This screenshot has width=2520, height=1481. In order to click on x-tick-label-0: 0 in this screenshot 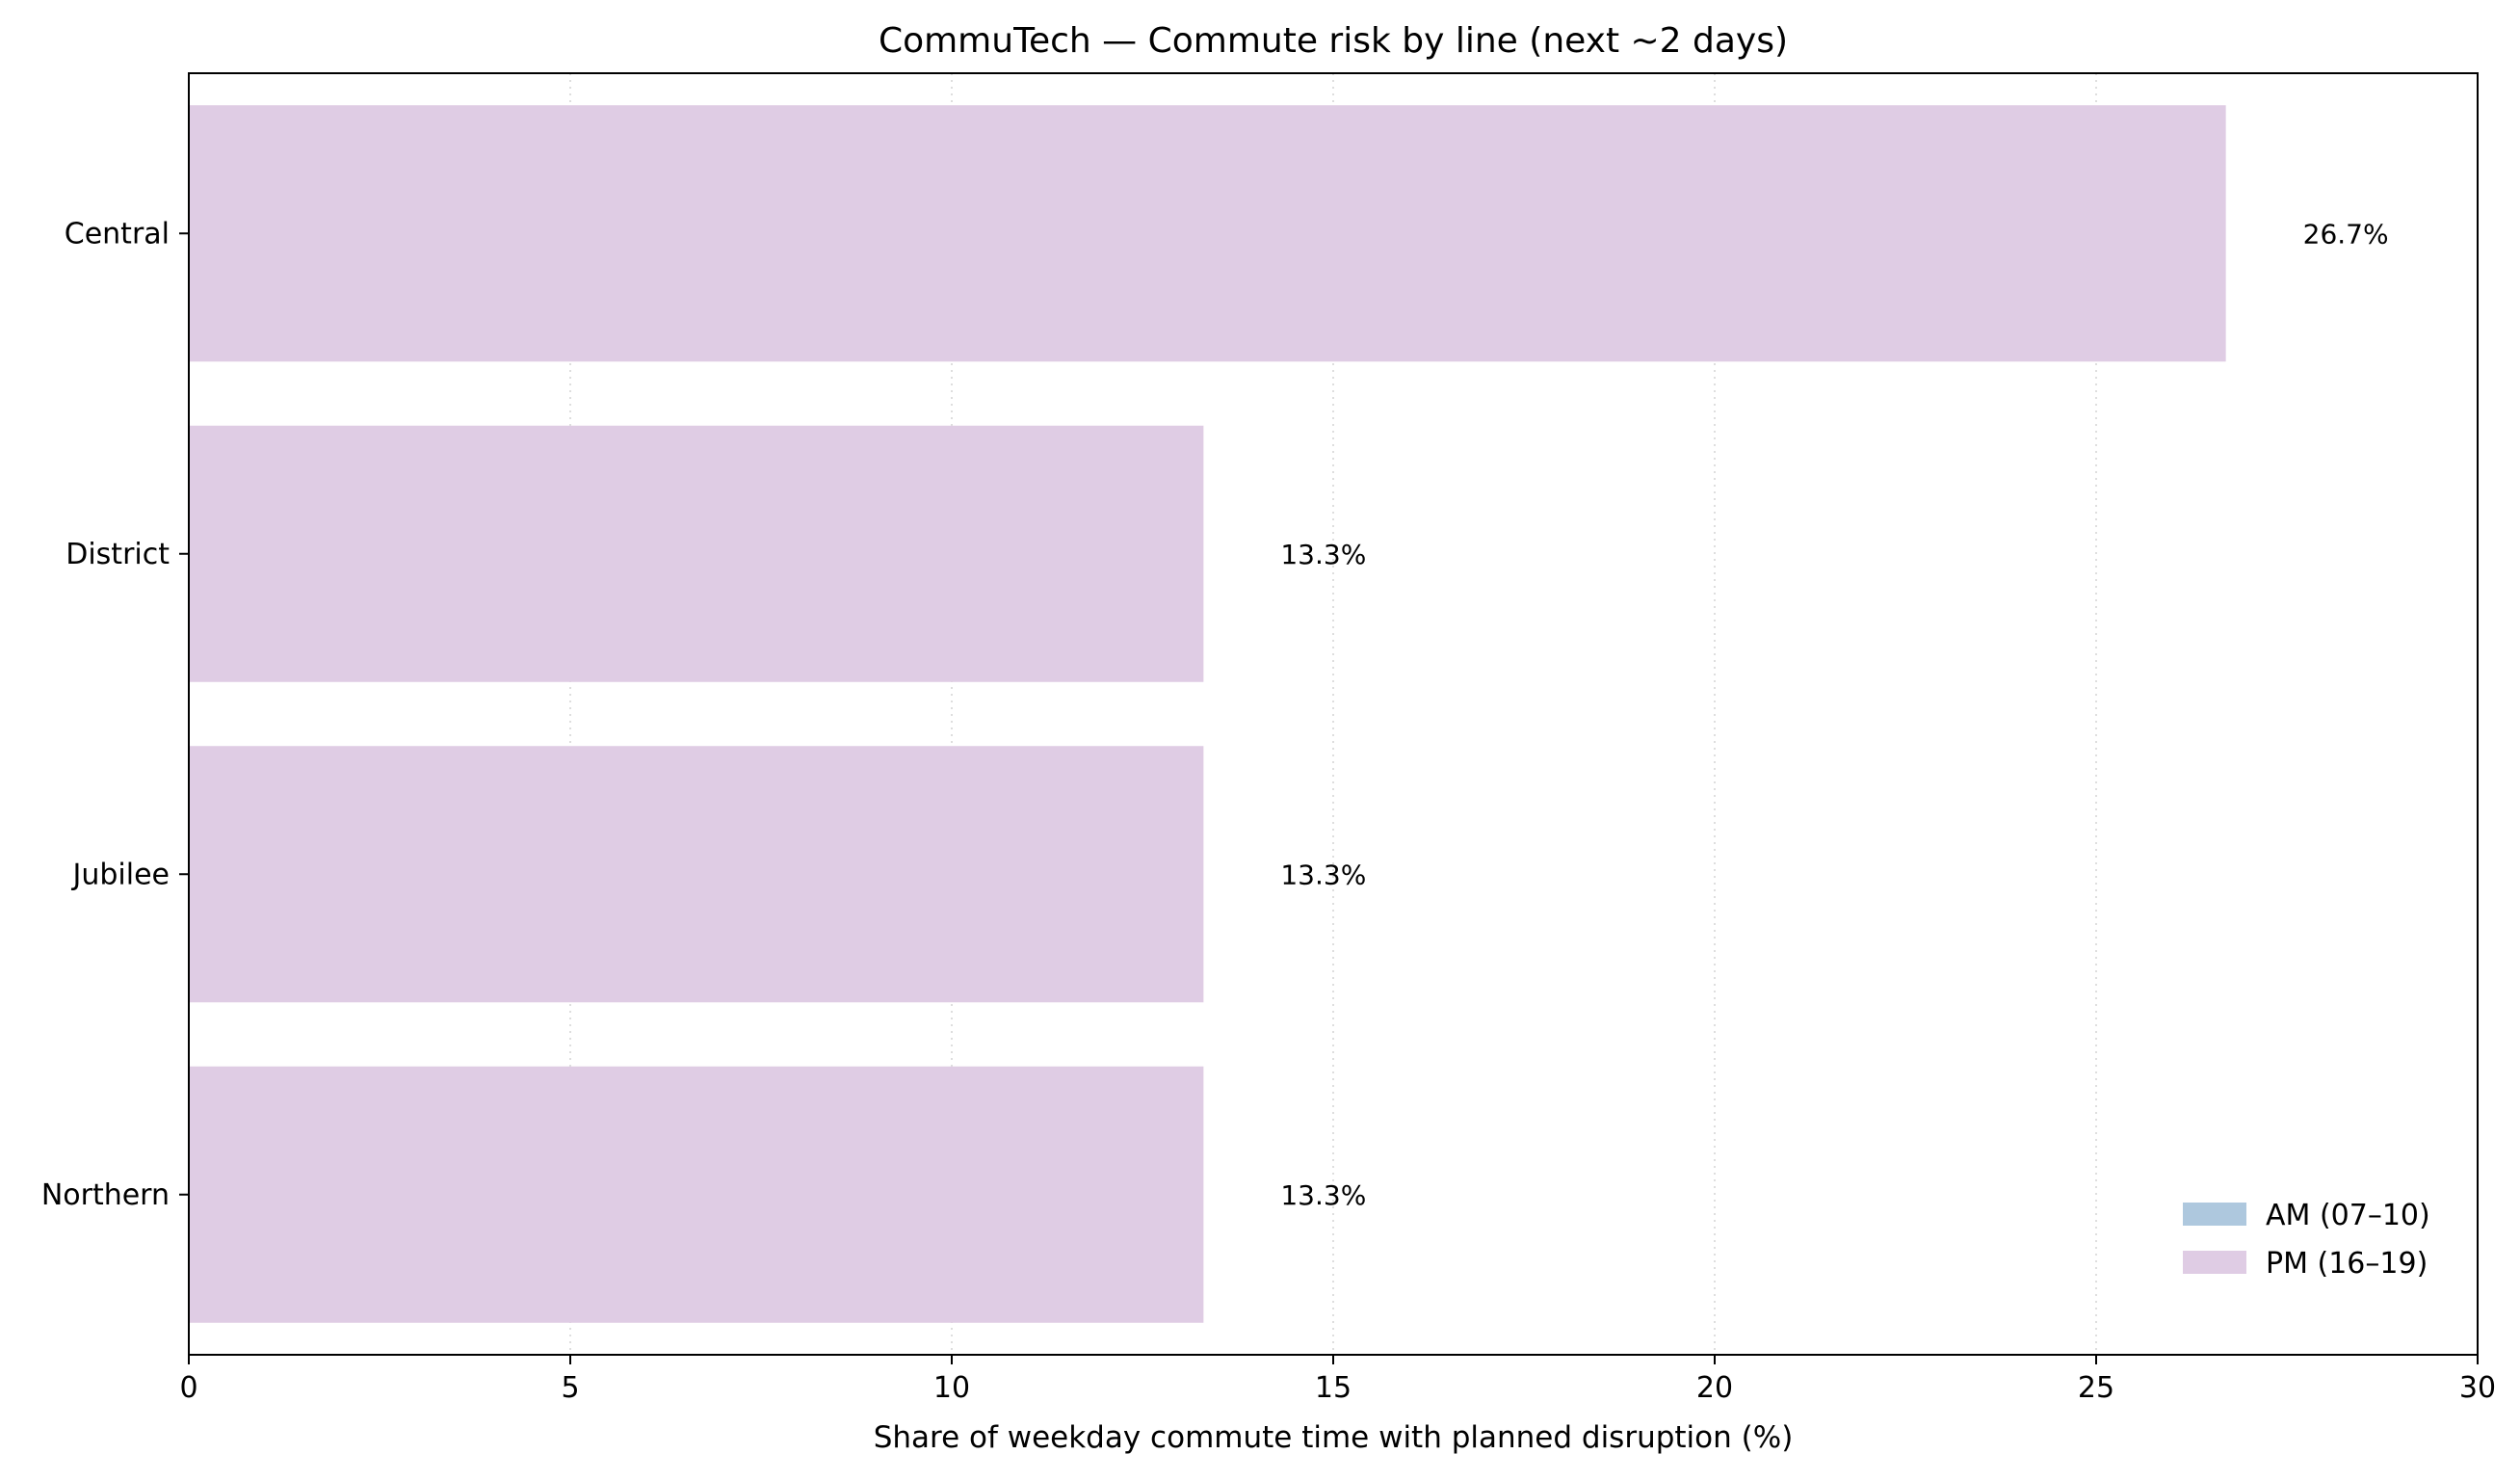, I will do `click(188, 1388)`.